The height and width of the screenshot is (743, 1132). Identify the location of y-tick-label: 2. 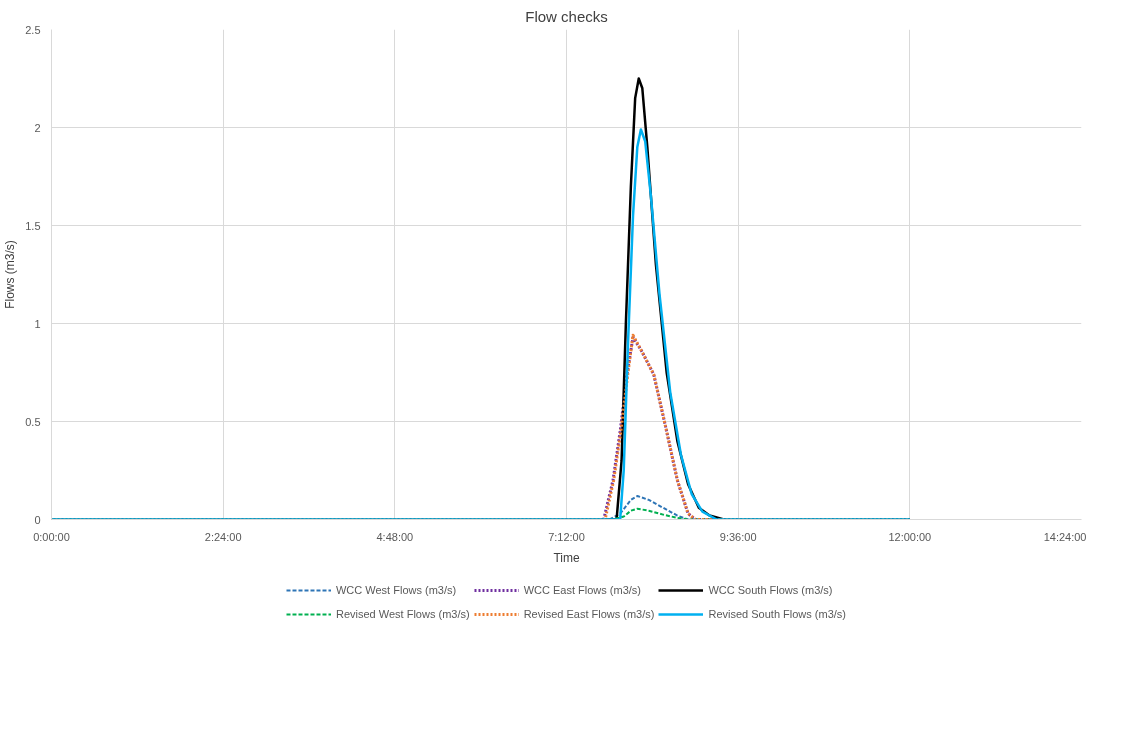
(37, 127).